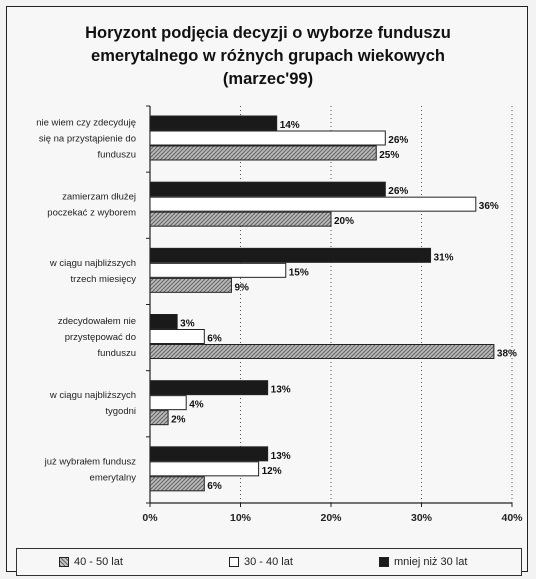 This screenshot has height=579, width=536. I want to click on hatched-swatch-icon, so click(64, 562).